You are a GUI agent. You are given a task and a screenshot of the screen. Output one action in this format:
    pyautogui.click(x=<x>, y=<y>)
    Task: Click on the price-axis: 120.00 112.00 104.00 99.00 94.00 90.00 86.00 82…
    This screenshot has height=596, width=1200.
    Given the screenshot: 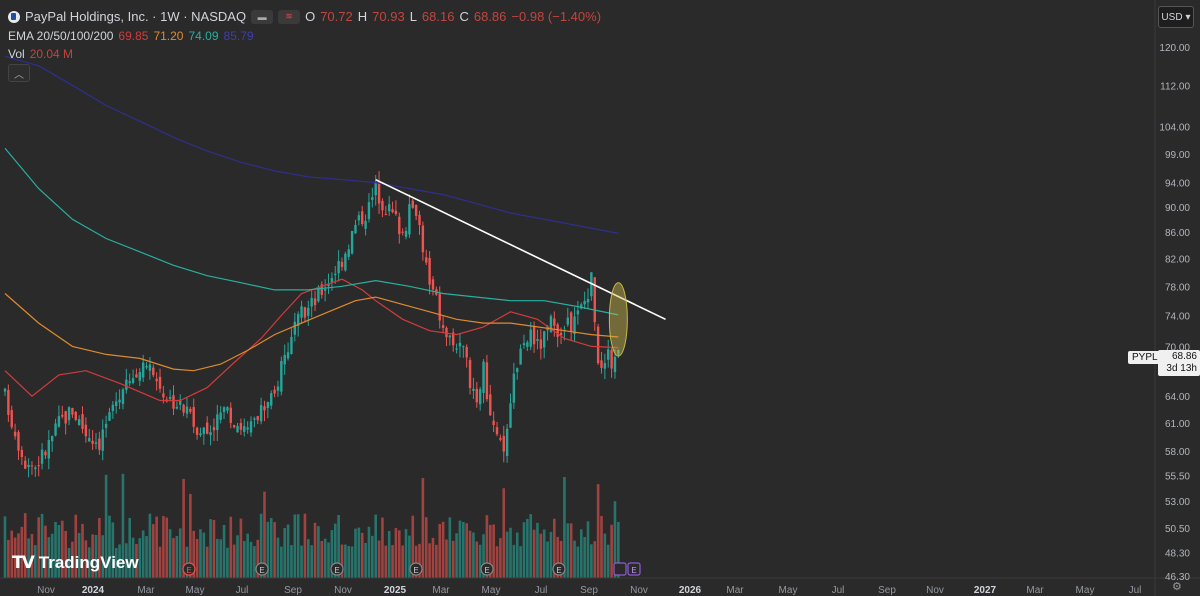 What is the action you would take?
    pyautogui.click(x=1174, y=313)
    